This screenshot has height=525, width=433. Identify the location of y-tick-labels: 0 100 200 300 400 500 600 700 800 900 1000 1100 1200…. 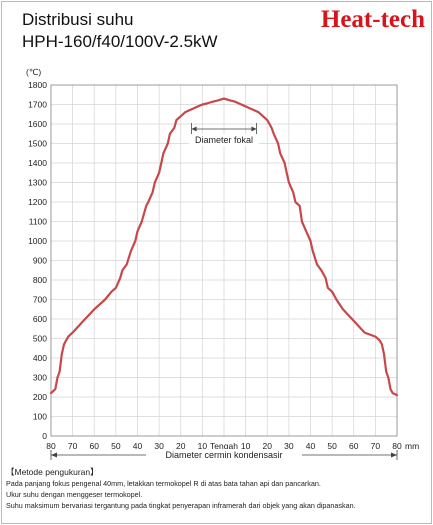
(37, 260).